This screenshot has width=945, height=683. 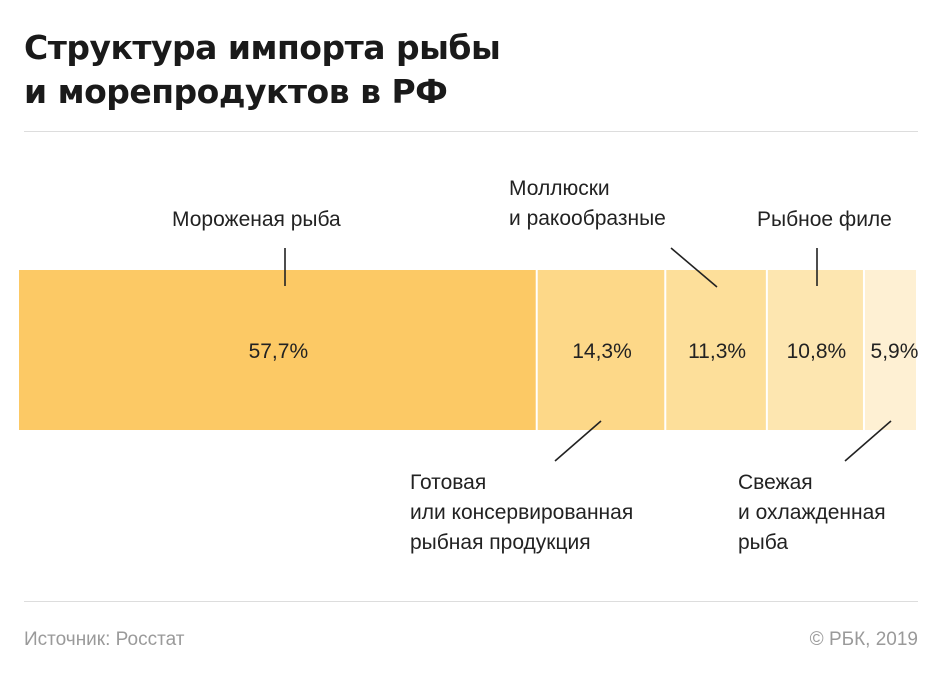 I want to click on category-label-5: Свежая и охлажденная рыба, so click(x=812, y=512).